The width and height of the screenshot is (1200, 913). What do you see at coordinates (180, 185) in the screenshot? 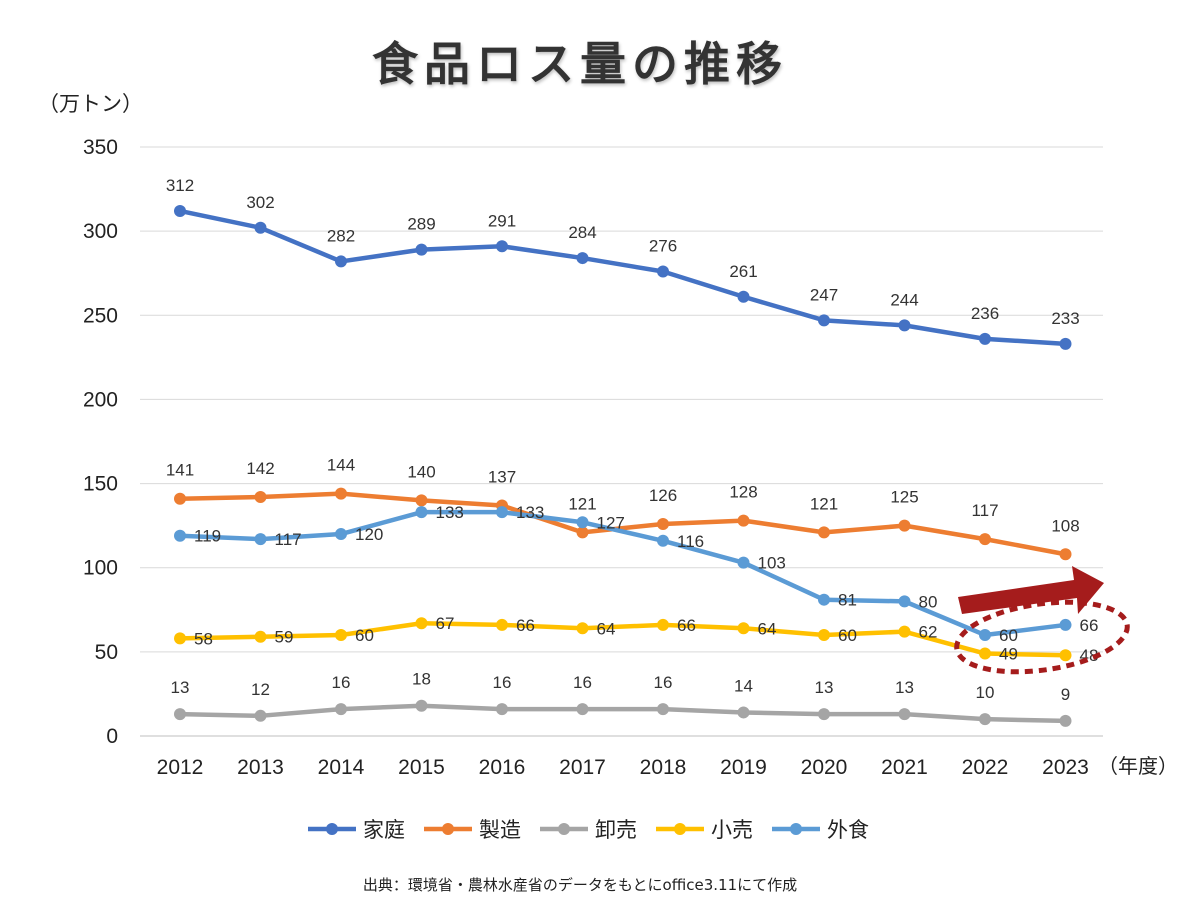
I see `data-label: 312` at bounding box center [180, 185].